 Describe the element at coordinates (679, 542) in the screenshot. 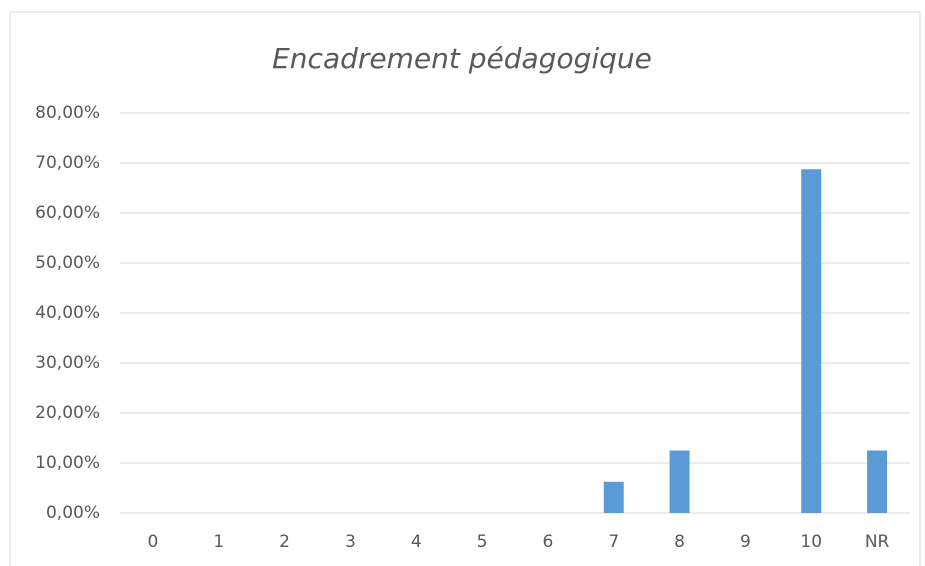

I see `x-tick-label: 8` at that location.